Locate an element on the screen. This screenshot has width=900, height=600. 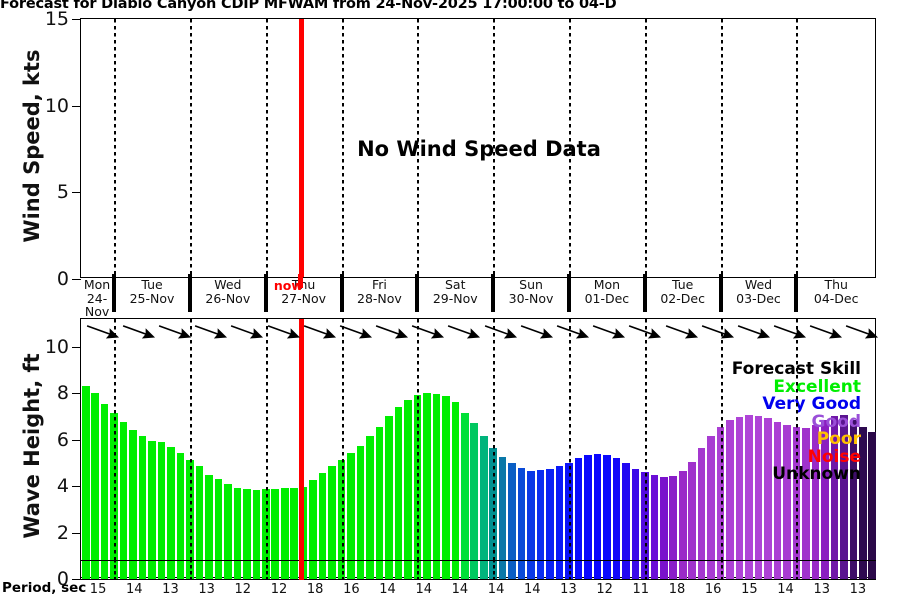
wave-y-tick-label: 8 is located at coordinates (62, 393).